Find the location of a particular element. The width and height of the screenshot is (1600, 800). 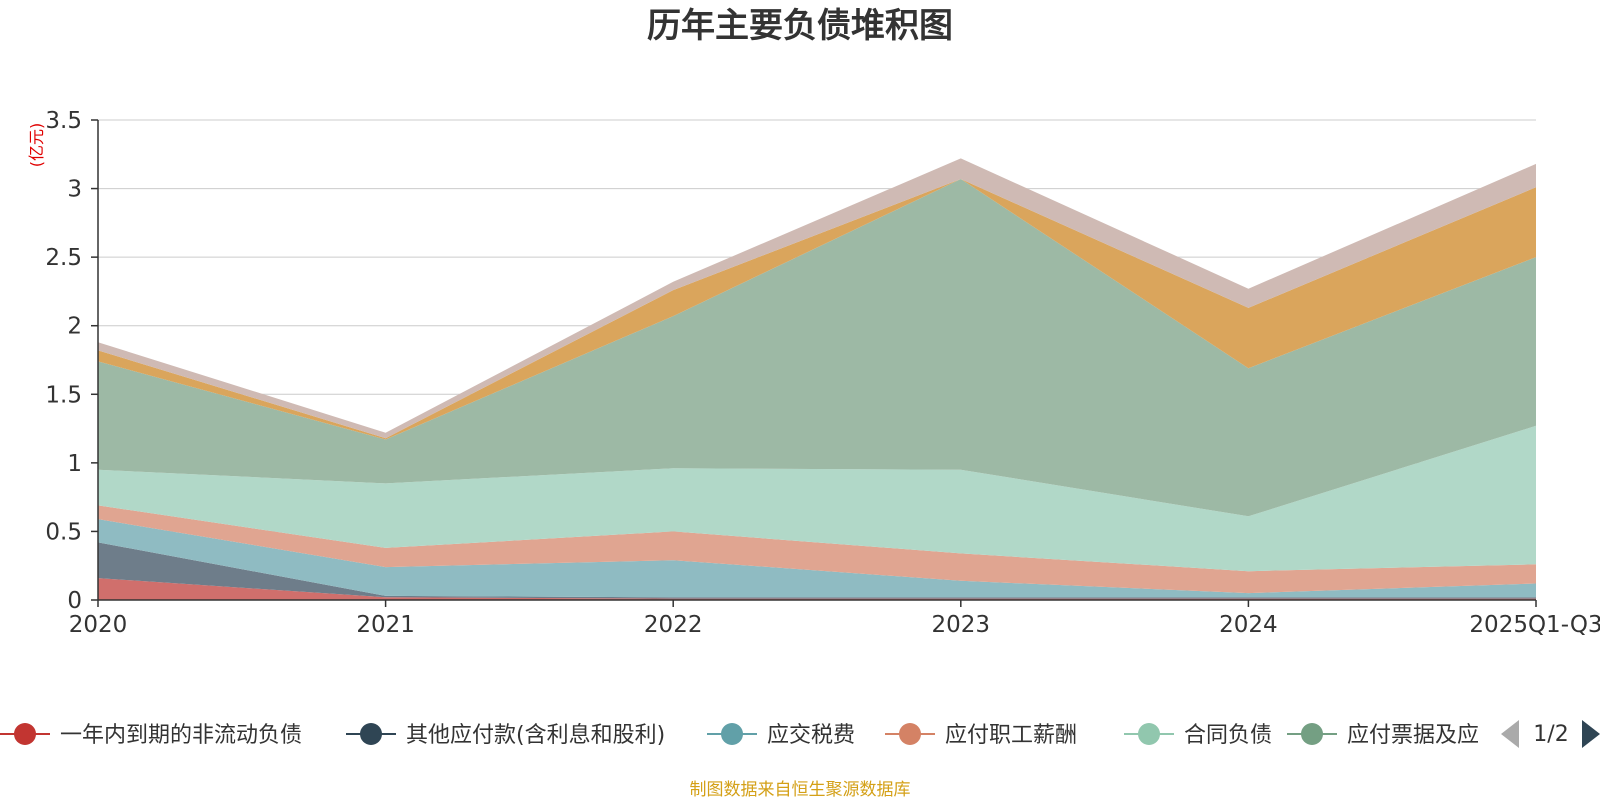

y-tick-label: 2.5 is located at coordinates (63, 258).